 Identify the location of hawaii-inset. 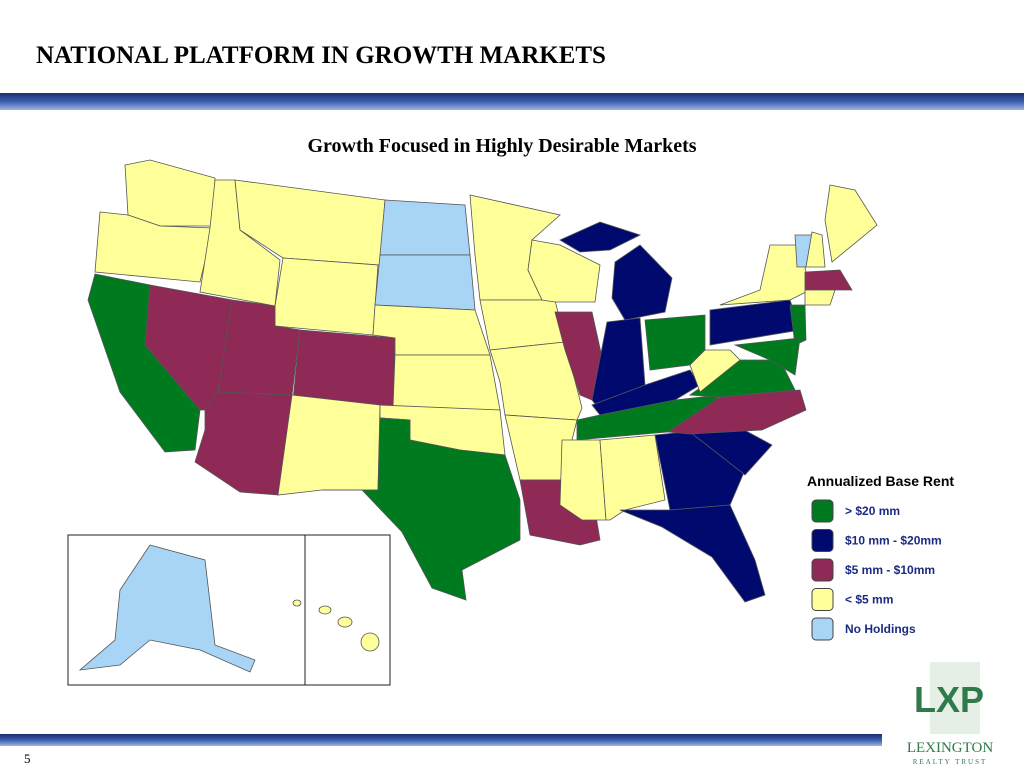
(347, 610).